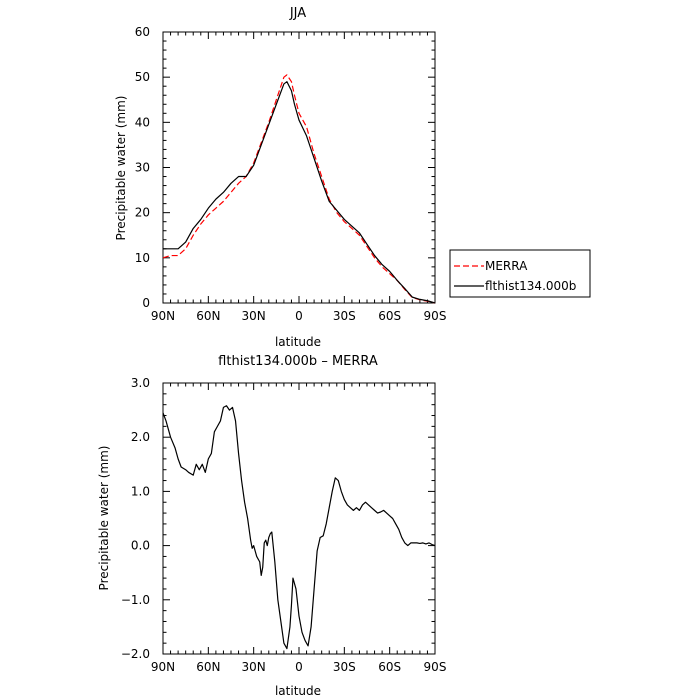 The height and width of the screenshot is (700, 700). Describe the element at coordinates (146, 303) in the screenshot. I see `y-tick-label: 0` at that location.